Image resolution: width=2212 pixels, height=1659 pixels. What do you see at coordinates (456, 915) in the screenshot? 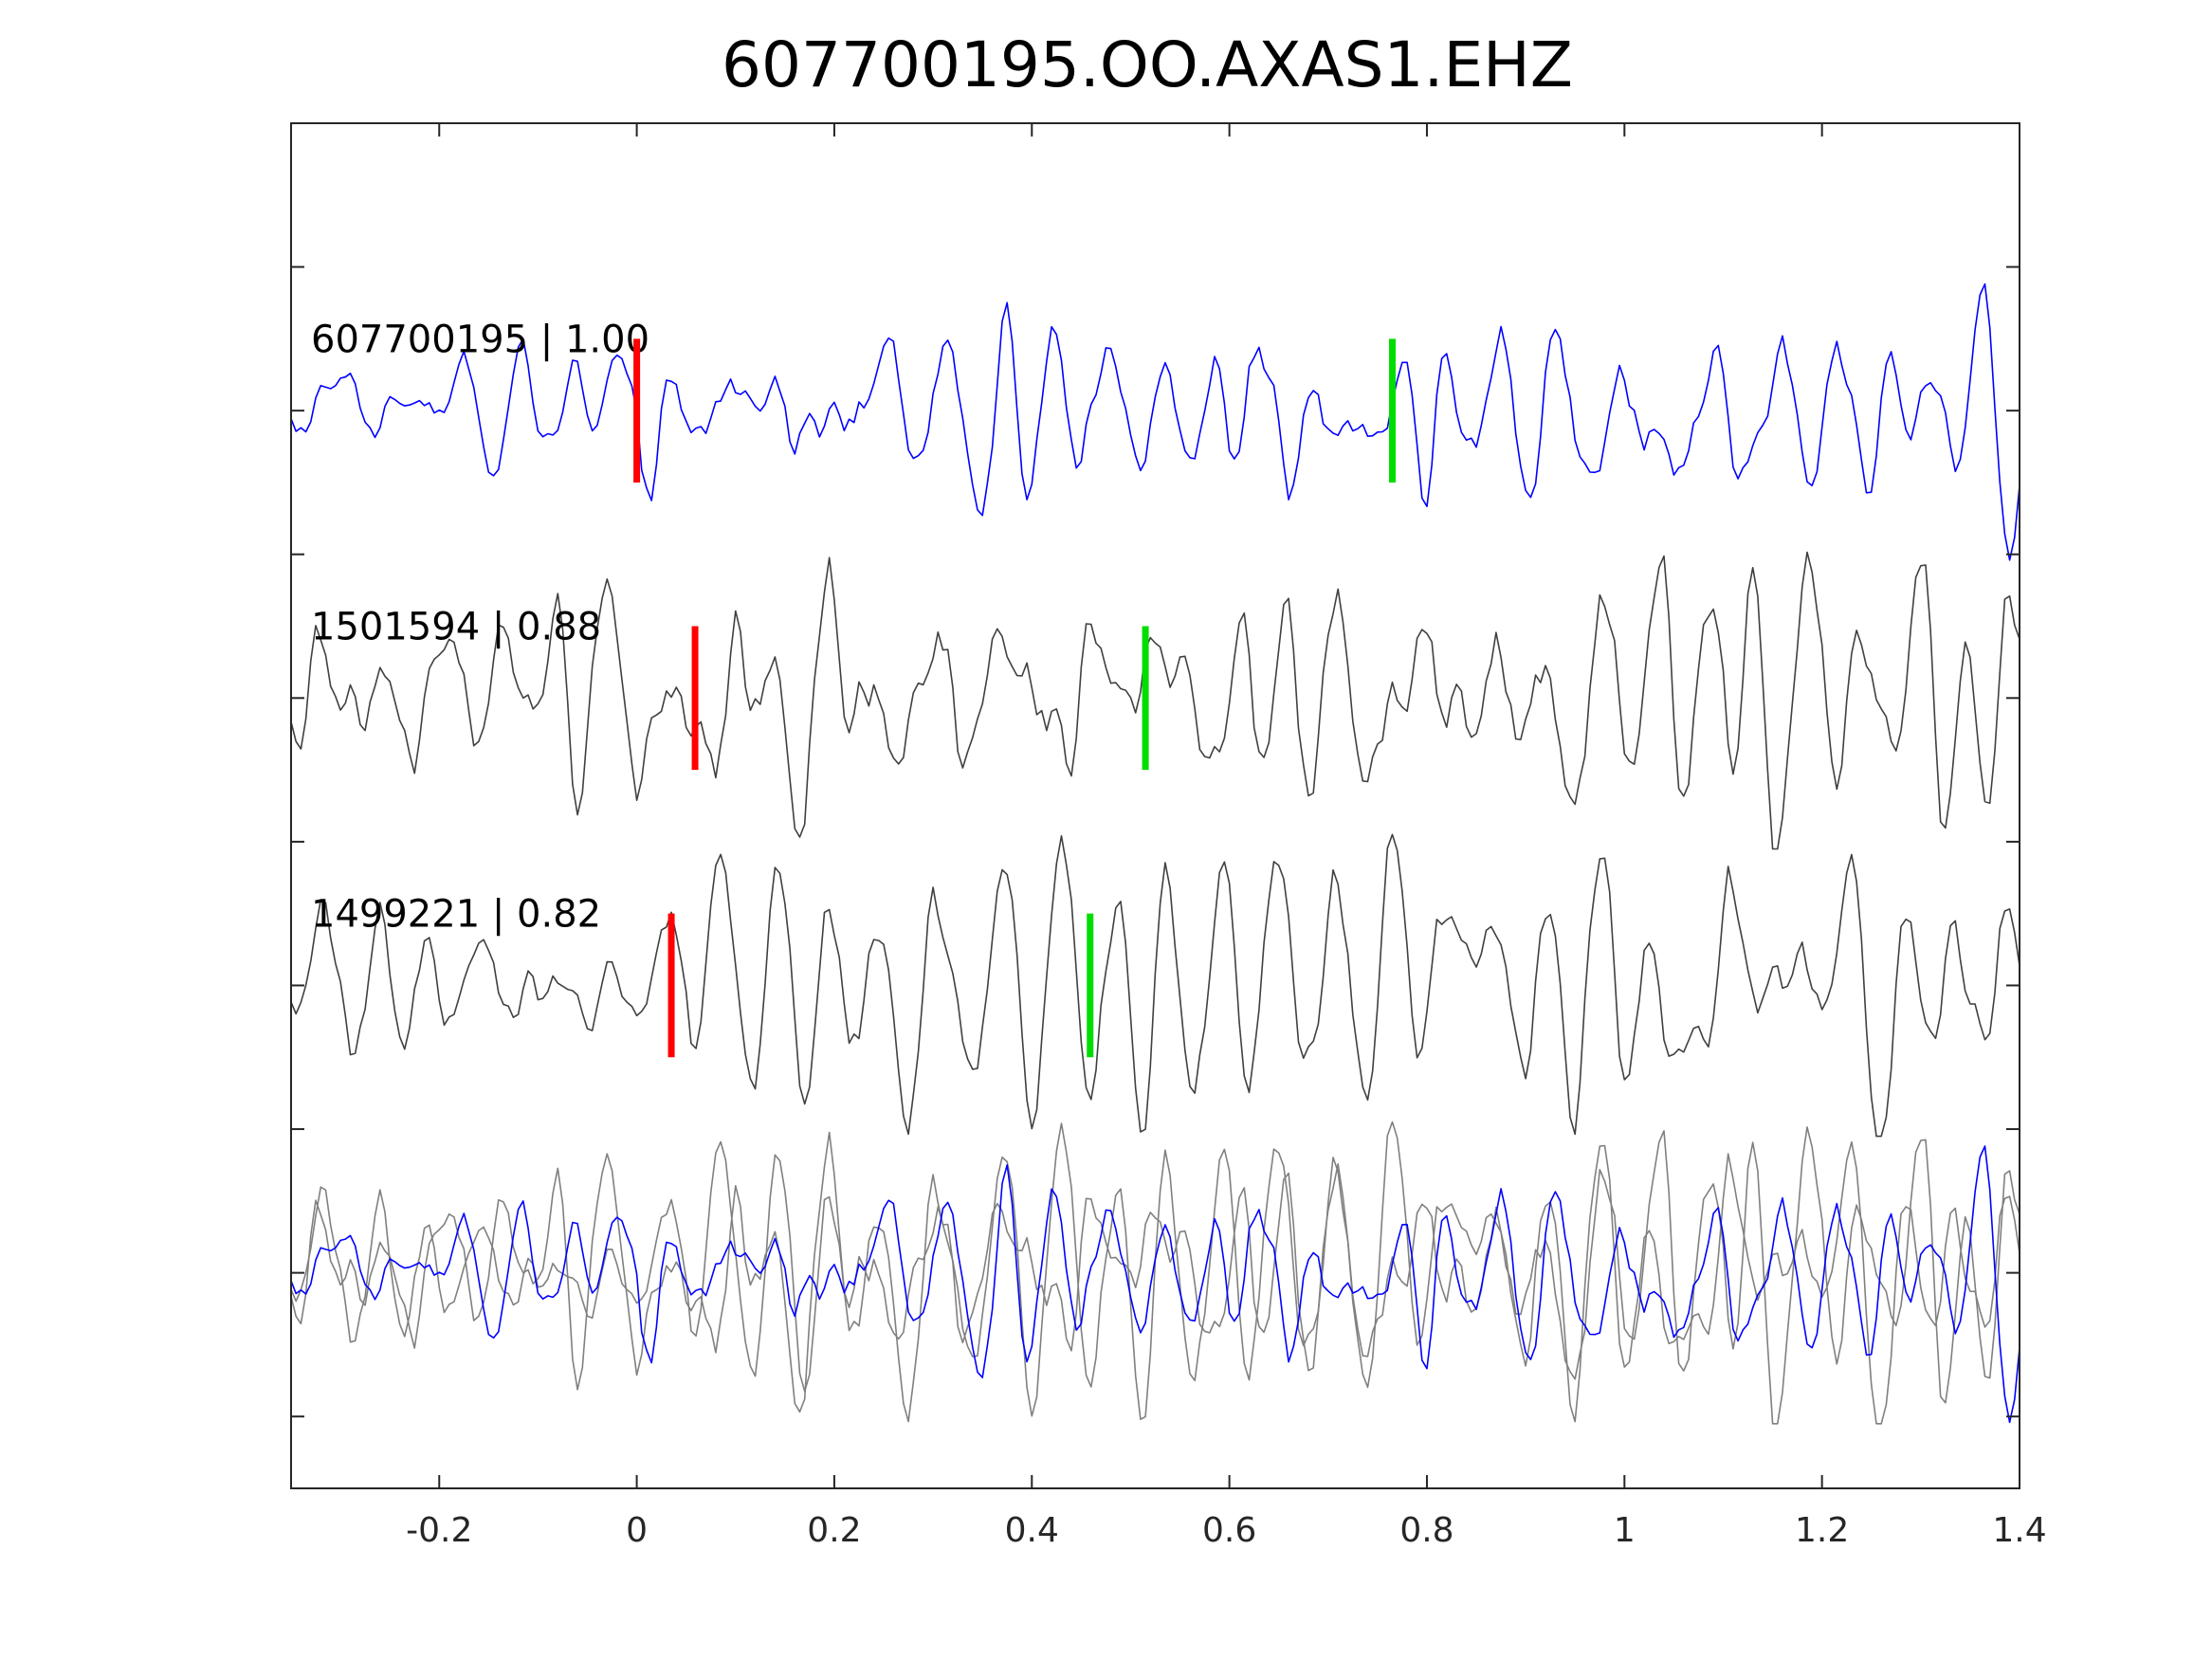
I see `trace-label-2: 1499221 | 0.82` at bounding box center [456, 915].